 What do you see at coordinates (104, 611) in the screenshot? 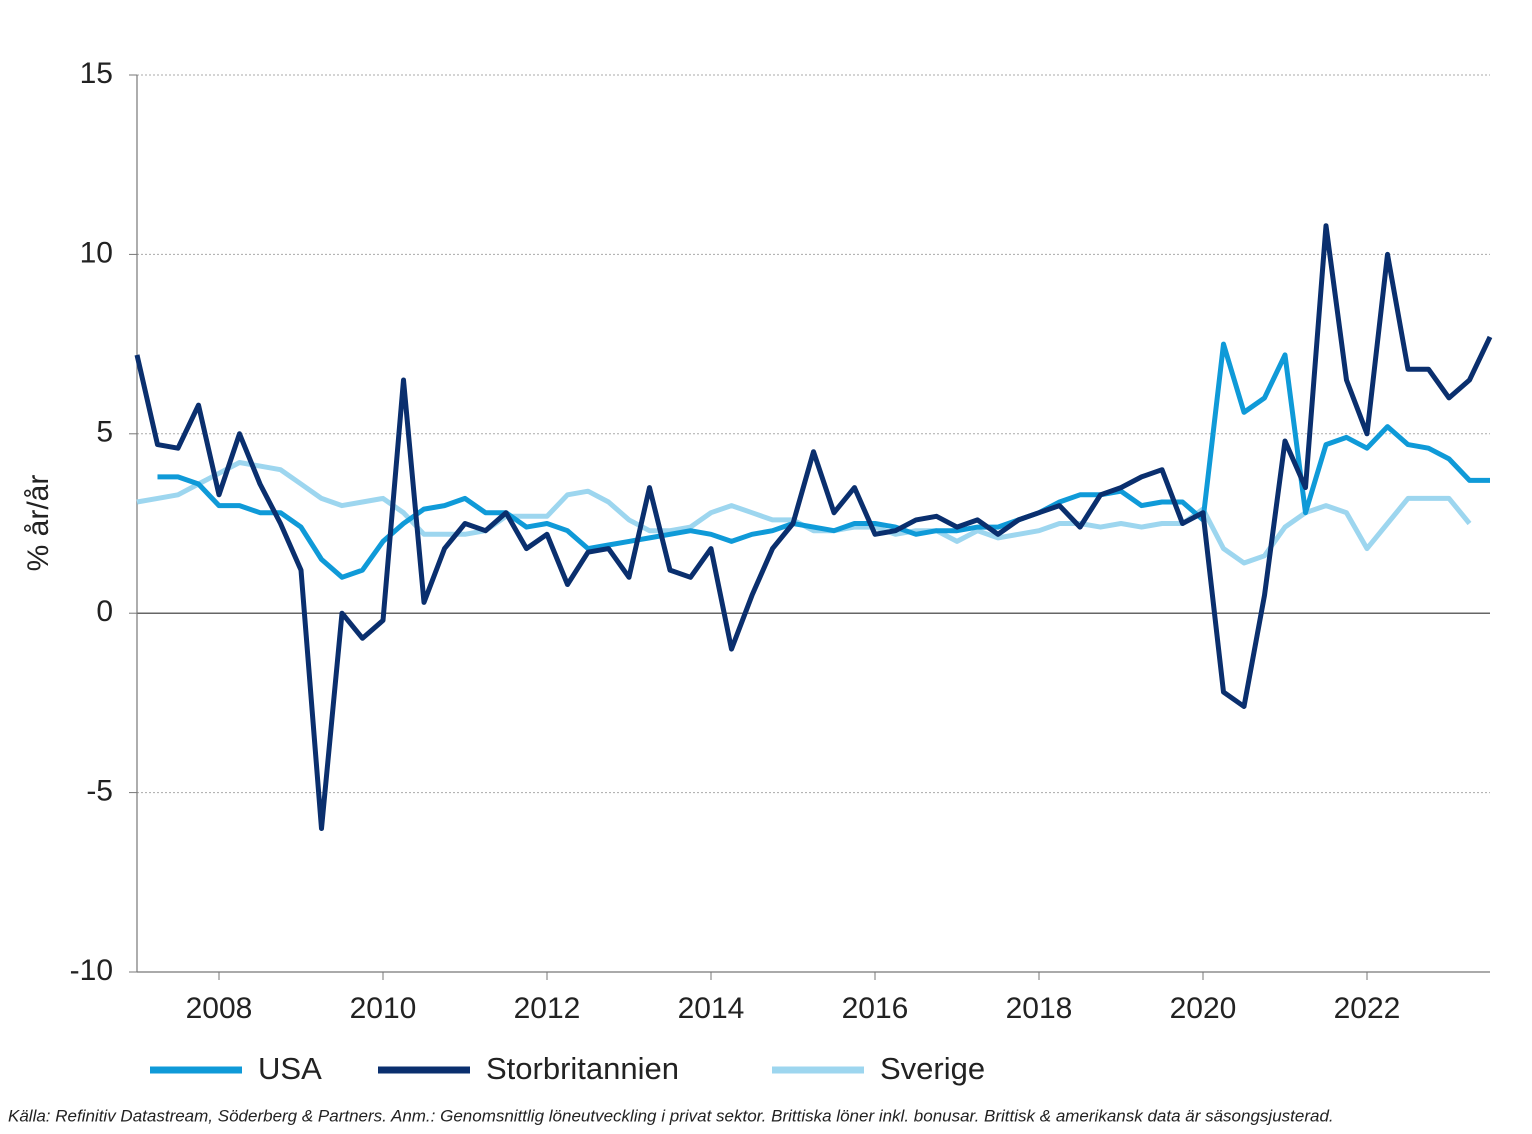
I see `y-tick-label: 0` at bounding box center [104, 611].